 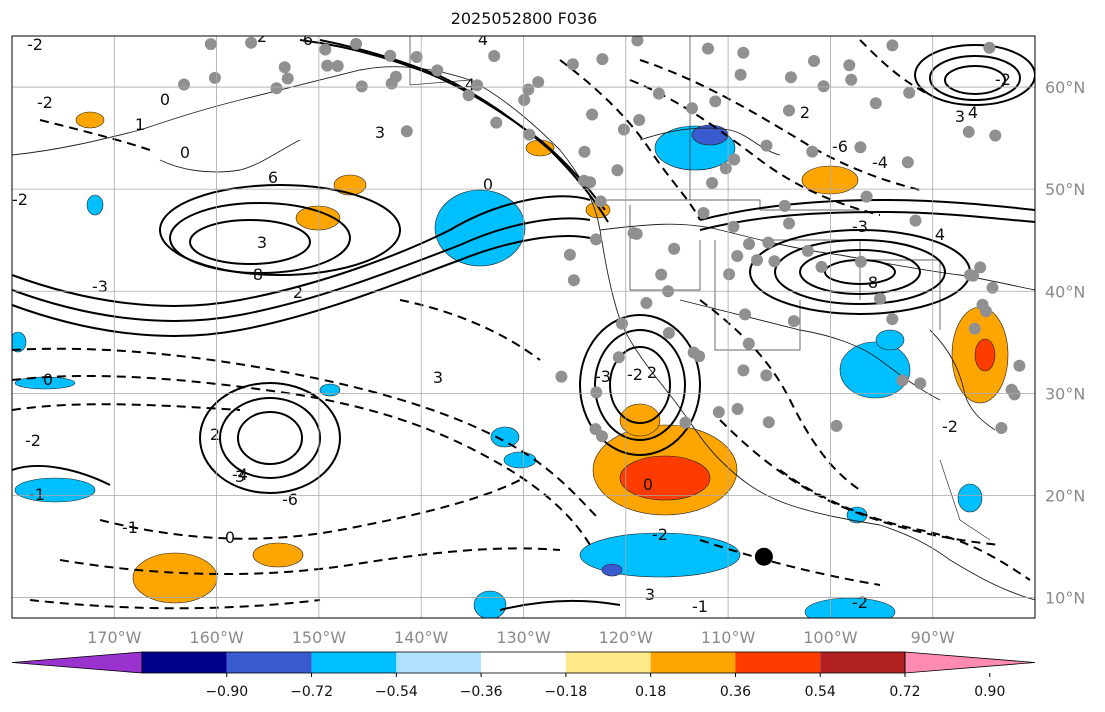 I want to click on colorbar-tick-label: 0.72, so click(x=904, y=692).